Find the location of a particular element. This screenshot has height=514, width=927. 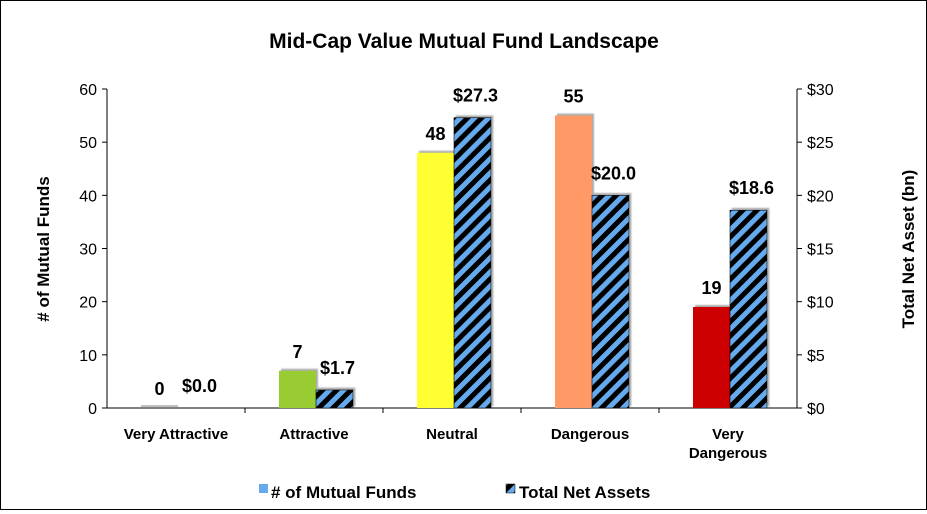

data-label-assets: $0.0 is located at coordinates (199, 386).